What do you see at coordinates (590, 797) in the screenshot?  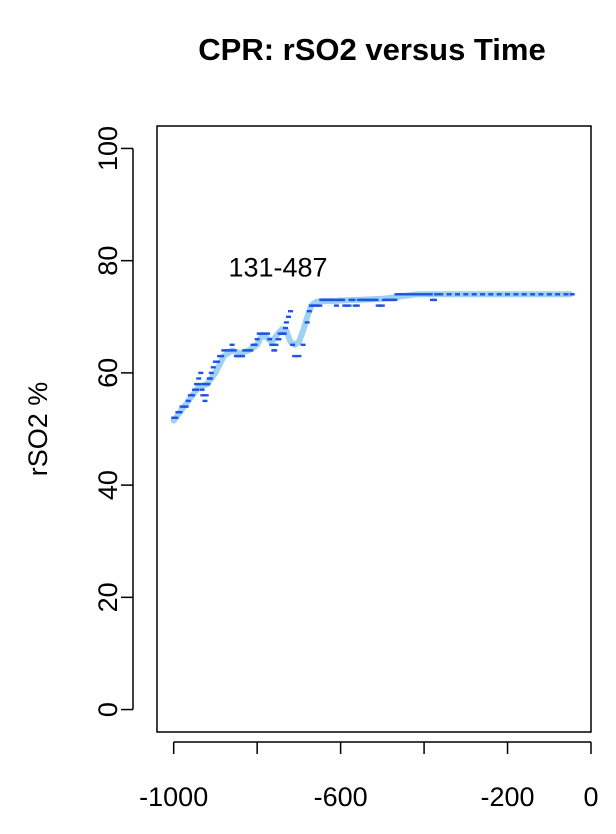 I see `x-tick-label: 0` at bounding box center [590, 797].